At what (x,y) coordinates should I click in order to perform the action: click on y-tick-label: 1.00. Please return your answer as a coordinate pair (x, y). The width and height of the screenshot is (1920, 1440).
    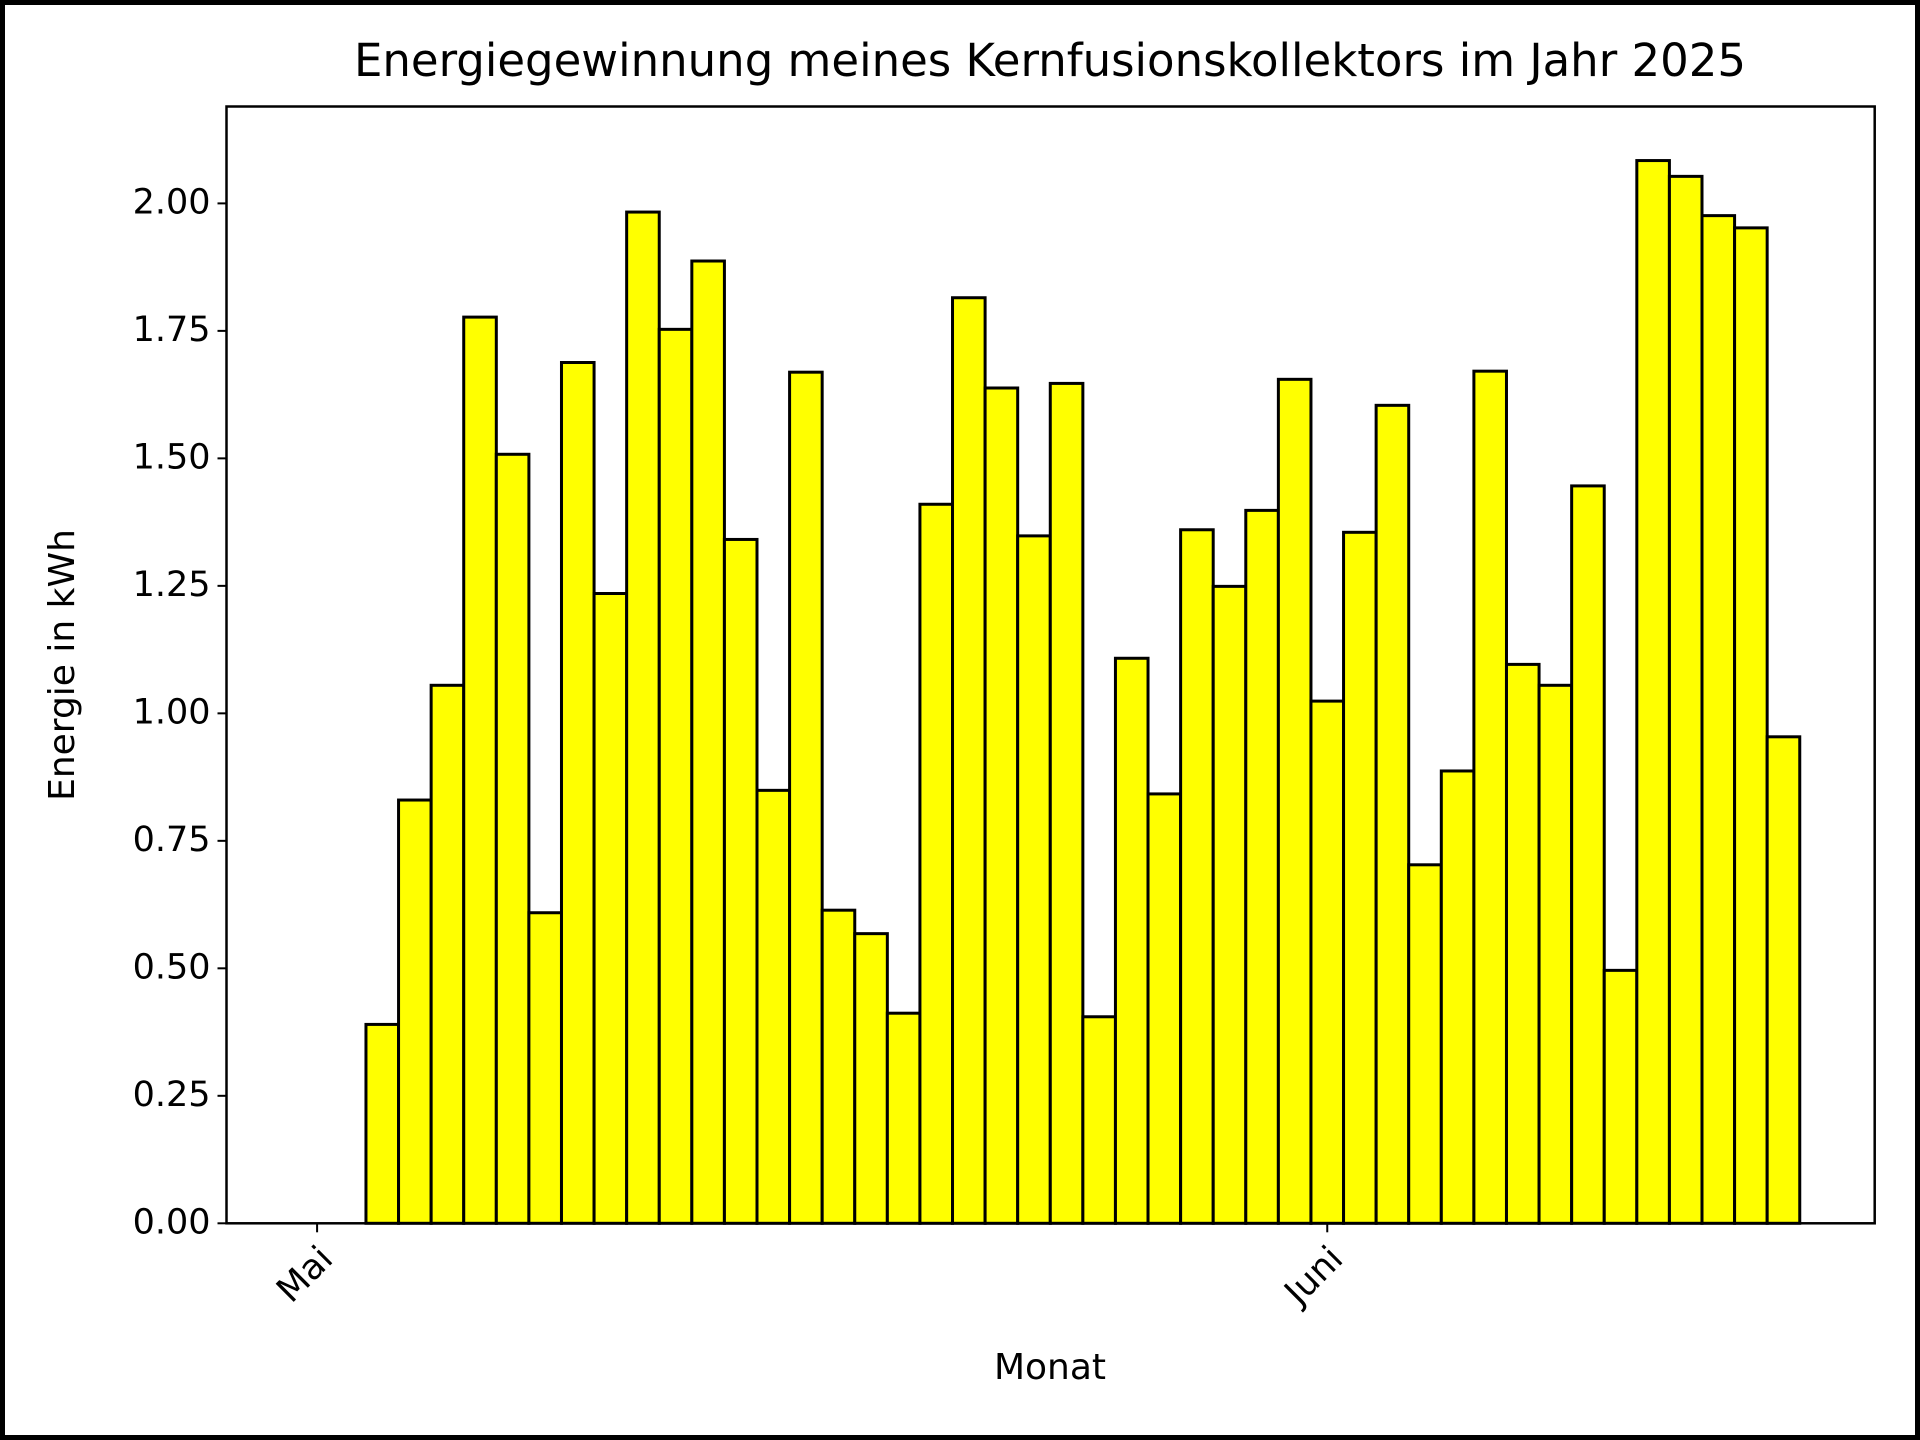
    Looking at the image, I should click on (172, 712).